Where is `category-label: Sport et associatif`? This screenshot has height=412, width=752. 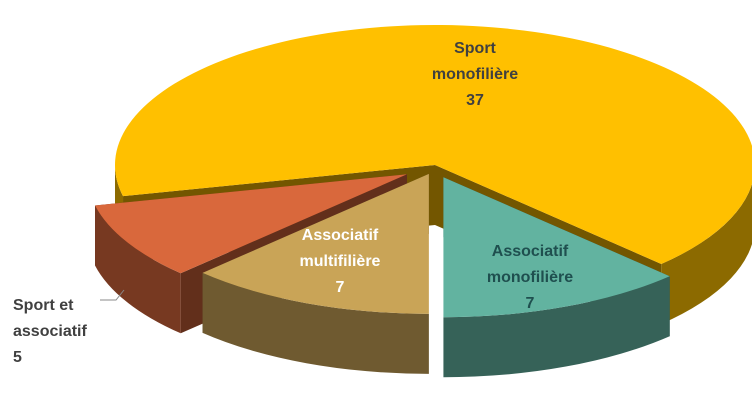 category-label: Sport et associatif is located at coordinates (50, 318).